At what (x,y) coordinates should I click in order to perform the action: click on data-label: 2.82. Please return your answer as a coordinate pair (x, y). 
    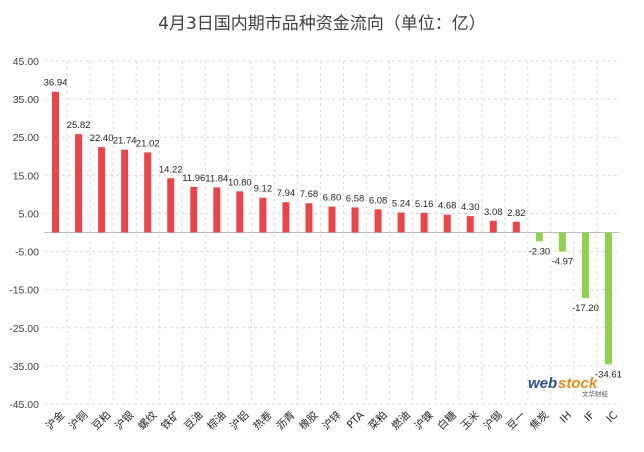
    Looking at the image, I should click on (516, 213).